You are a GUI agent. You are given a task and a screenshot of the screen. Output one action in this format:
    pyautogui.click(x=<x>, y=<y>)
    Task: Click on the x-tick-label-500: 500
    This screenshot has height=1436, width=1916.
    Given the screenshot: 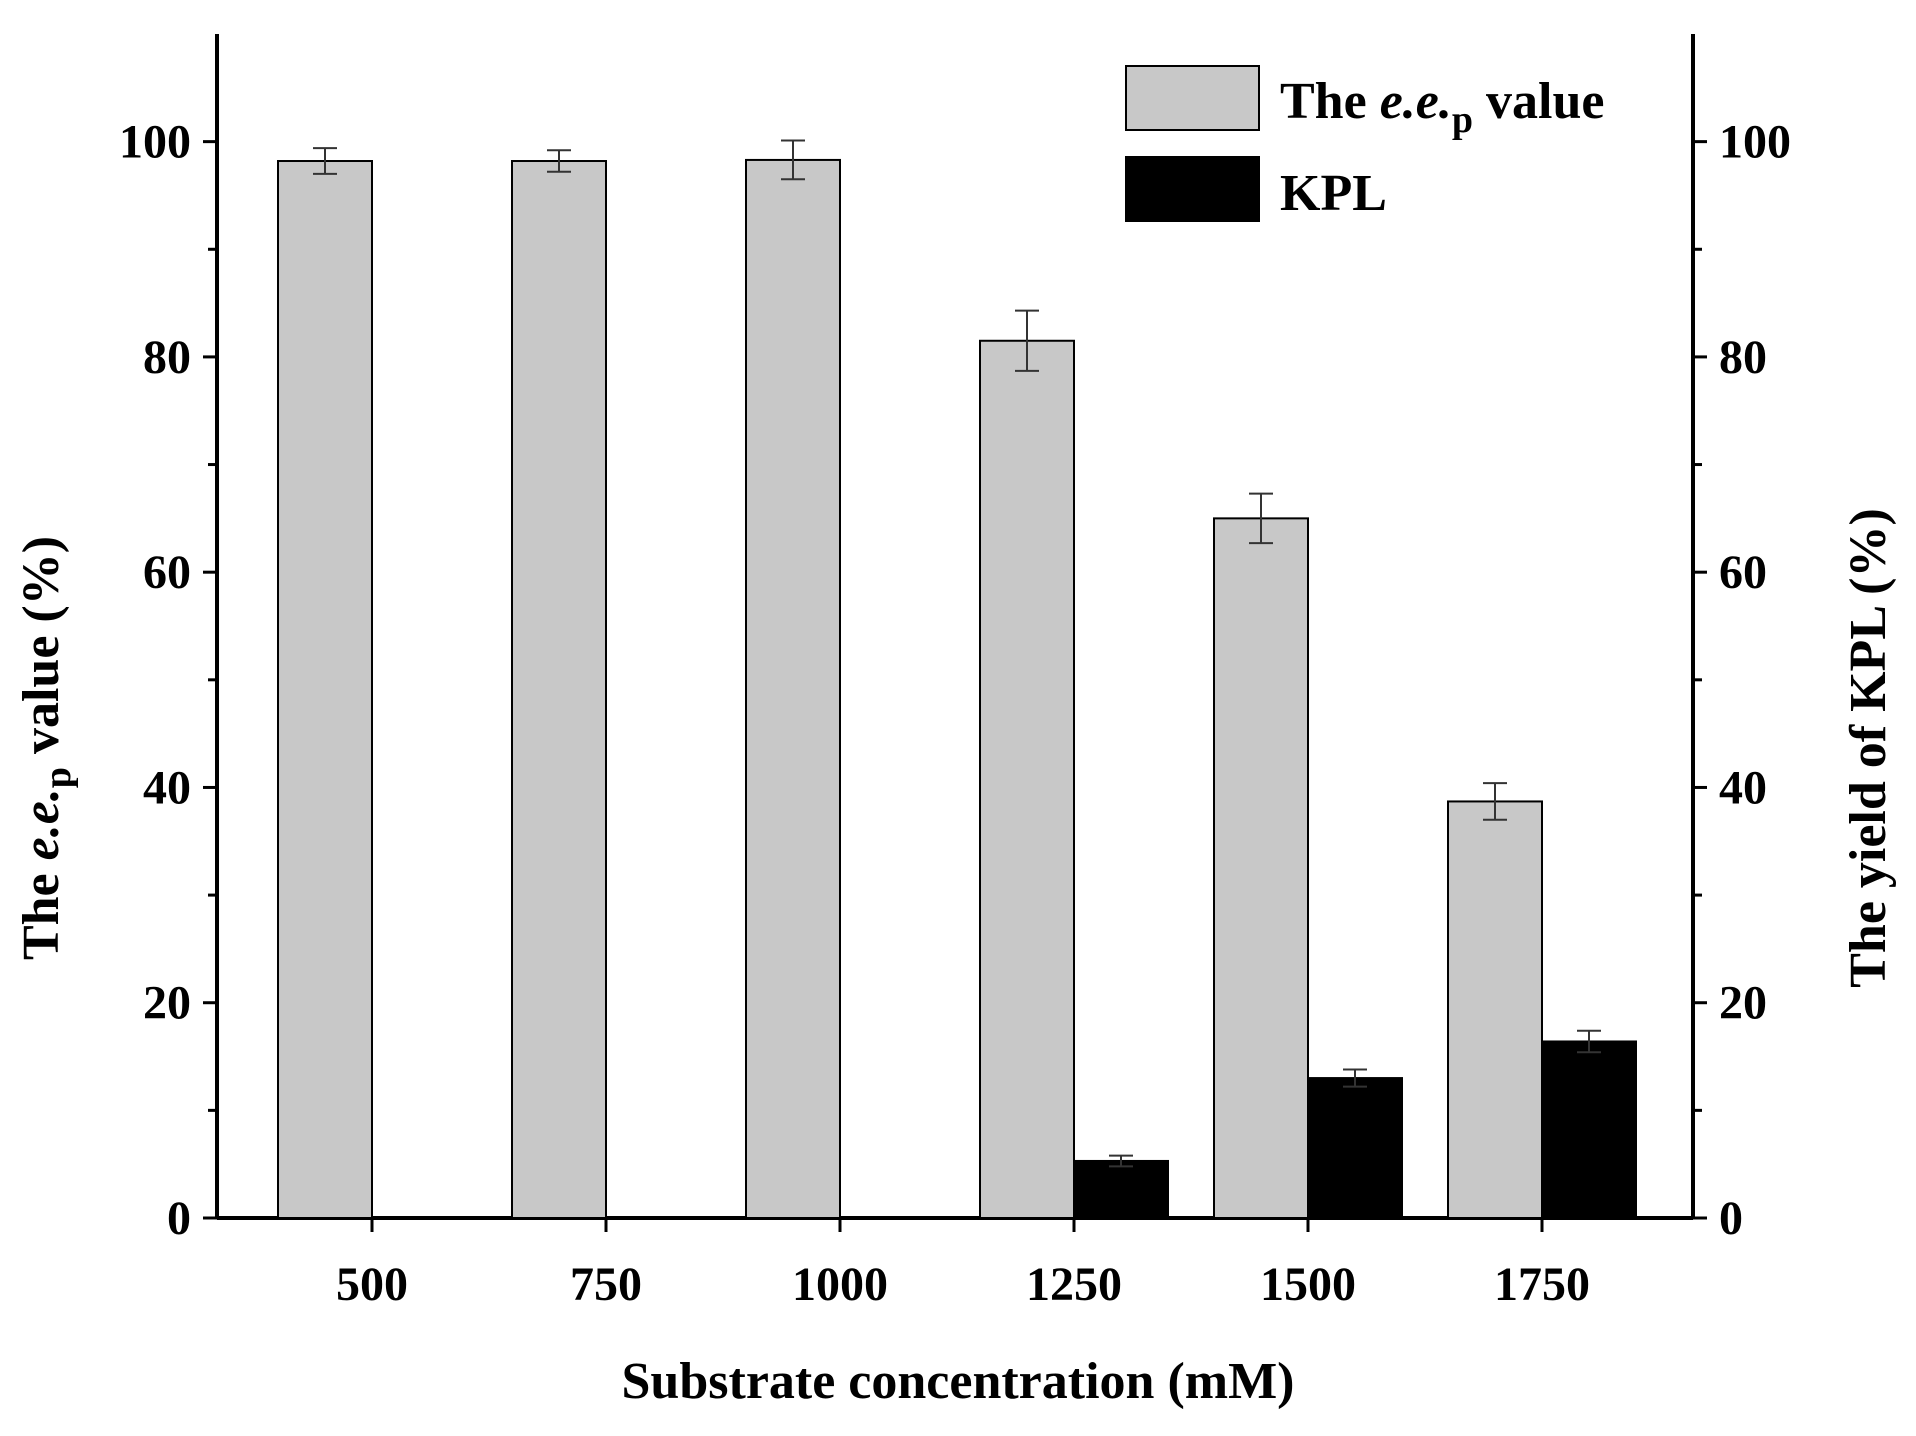 What is the action you would take?
    pyautogui.click(x=372, y=1284)
    